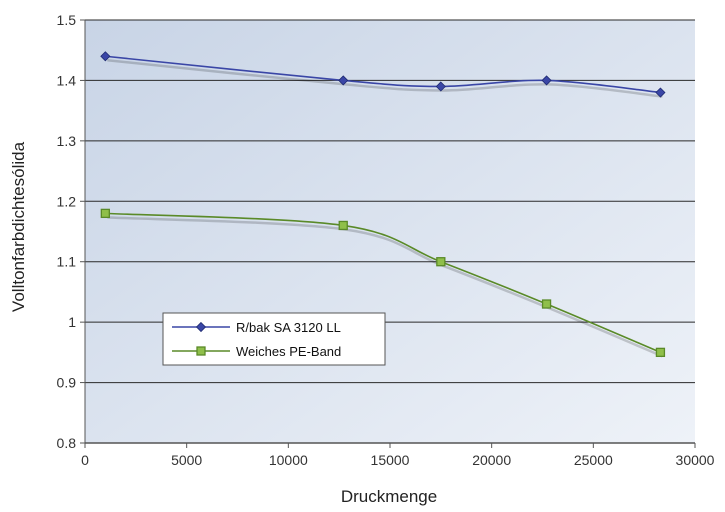 This screenshot has width=725, height=512. Describe the element at coordinates (67, 201) in the screenshot. I see `y-tick-label: 1.2` at that location.